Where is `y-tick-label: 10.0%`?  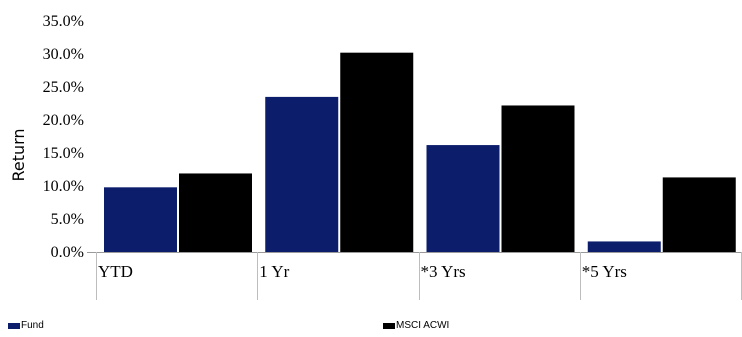 y-tick-label: 10.0% is located at coordinates (63, 186).